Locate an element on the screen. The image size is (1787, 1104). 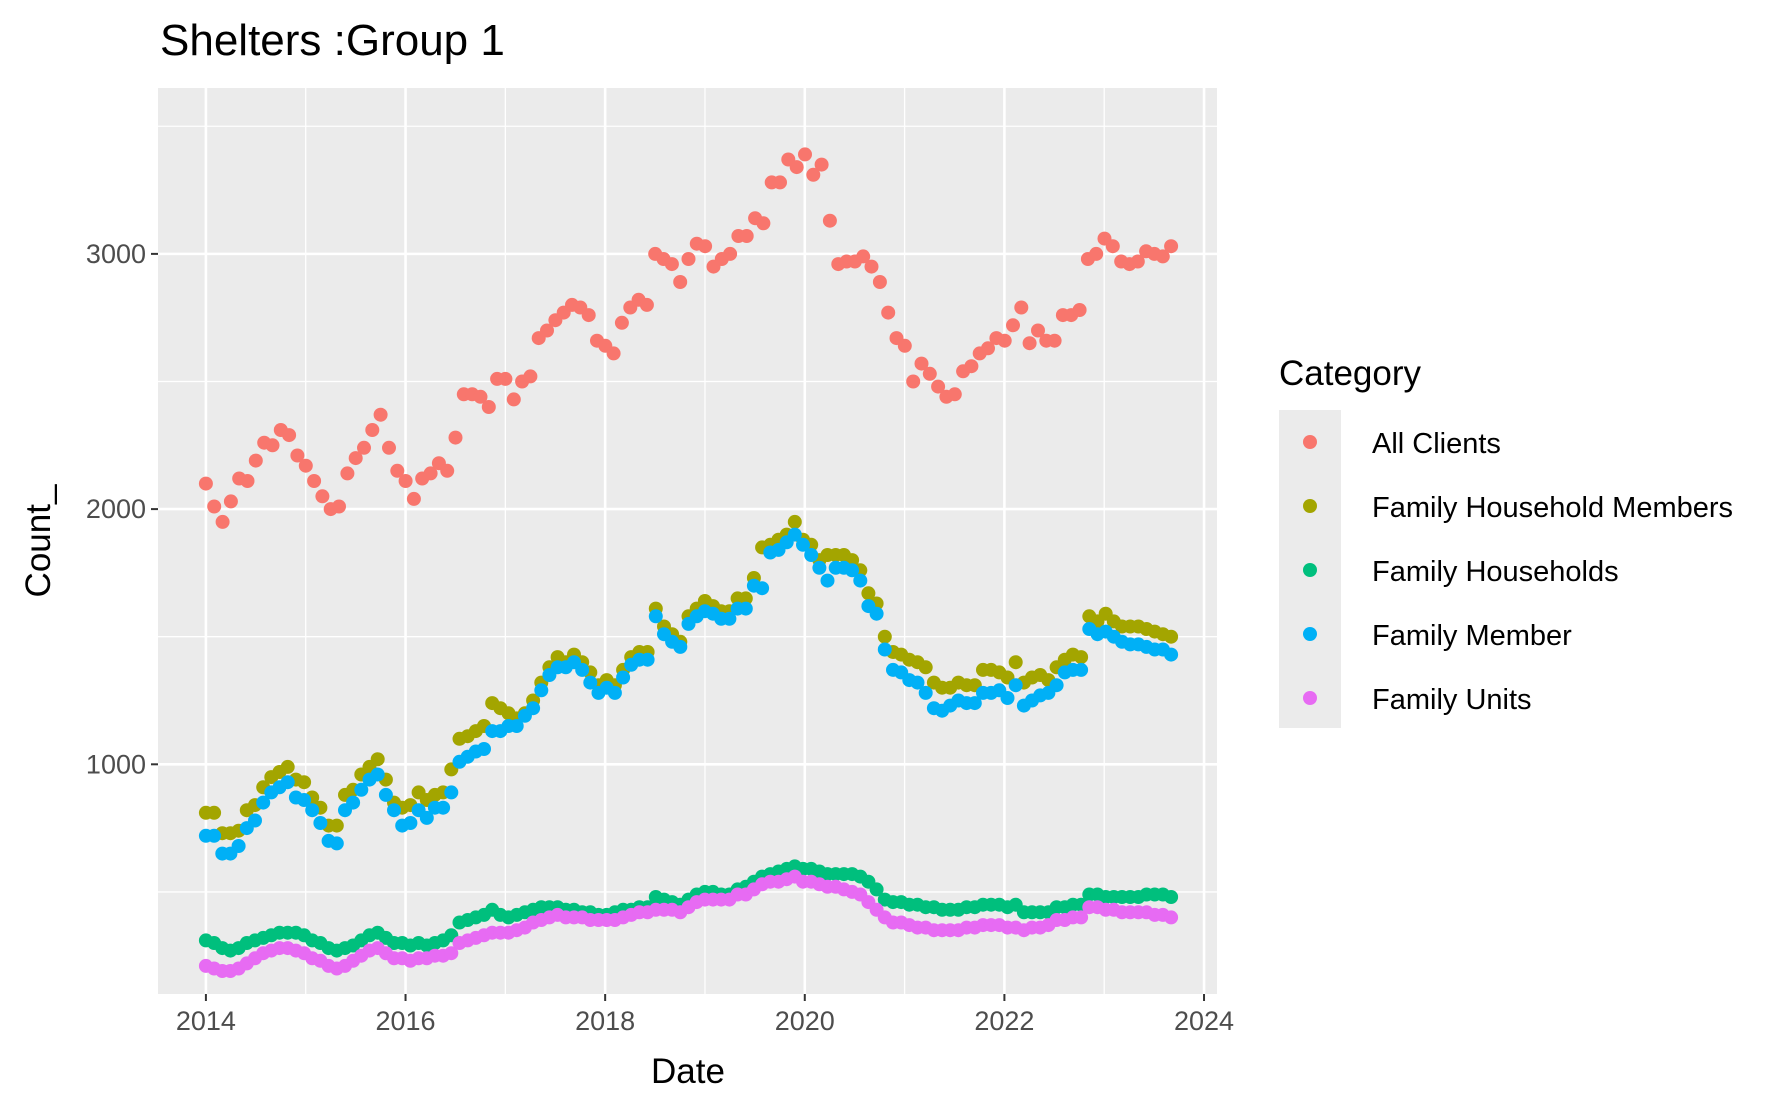
legend-label: Family Households is located at coordinates (1495, 572).